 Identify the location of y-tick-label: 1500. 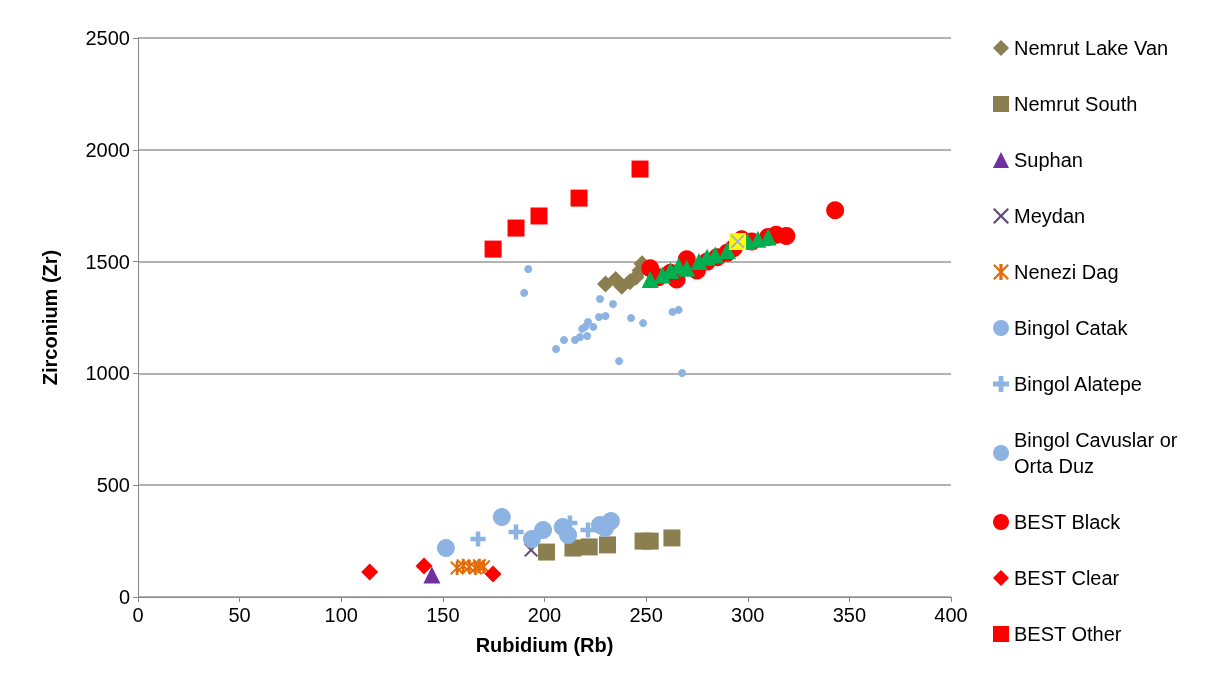
(107, 261).